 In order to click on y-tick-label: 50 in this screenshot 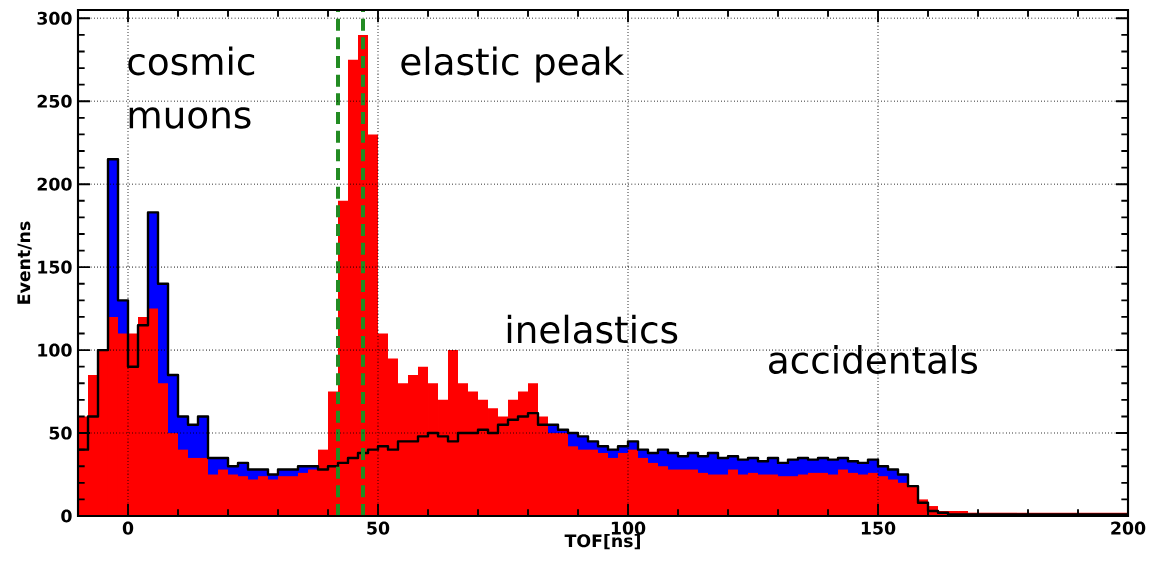, I will do `click(60, 433)`.